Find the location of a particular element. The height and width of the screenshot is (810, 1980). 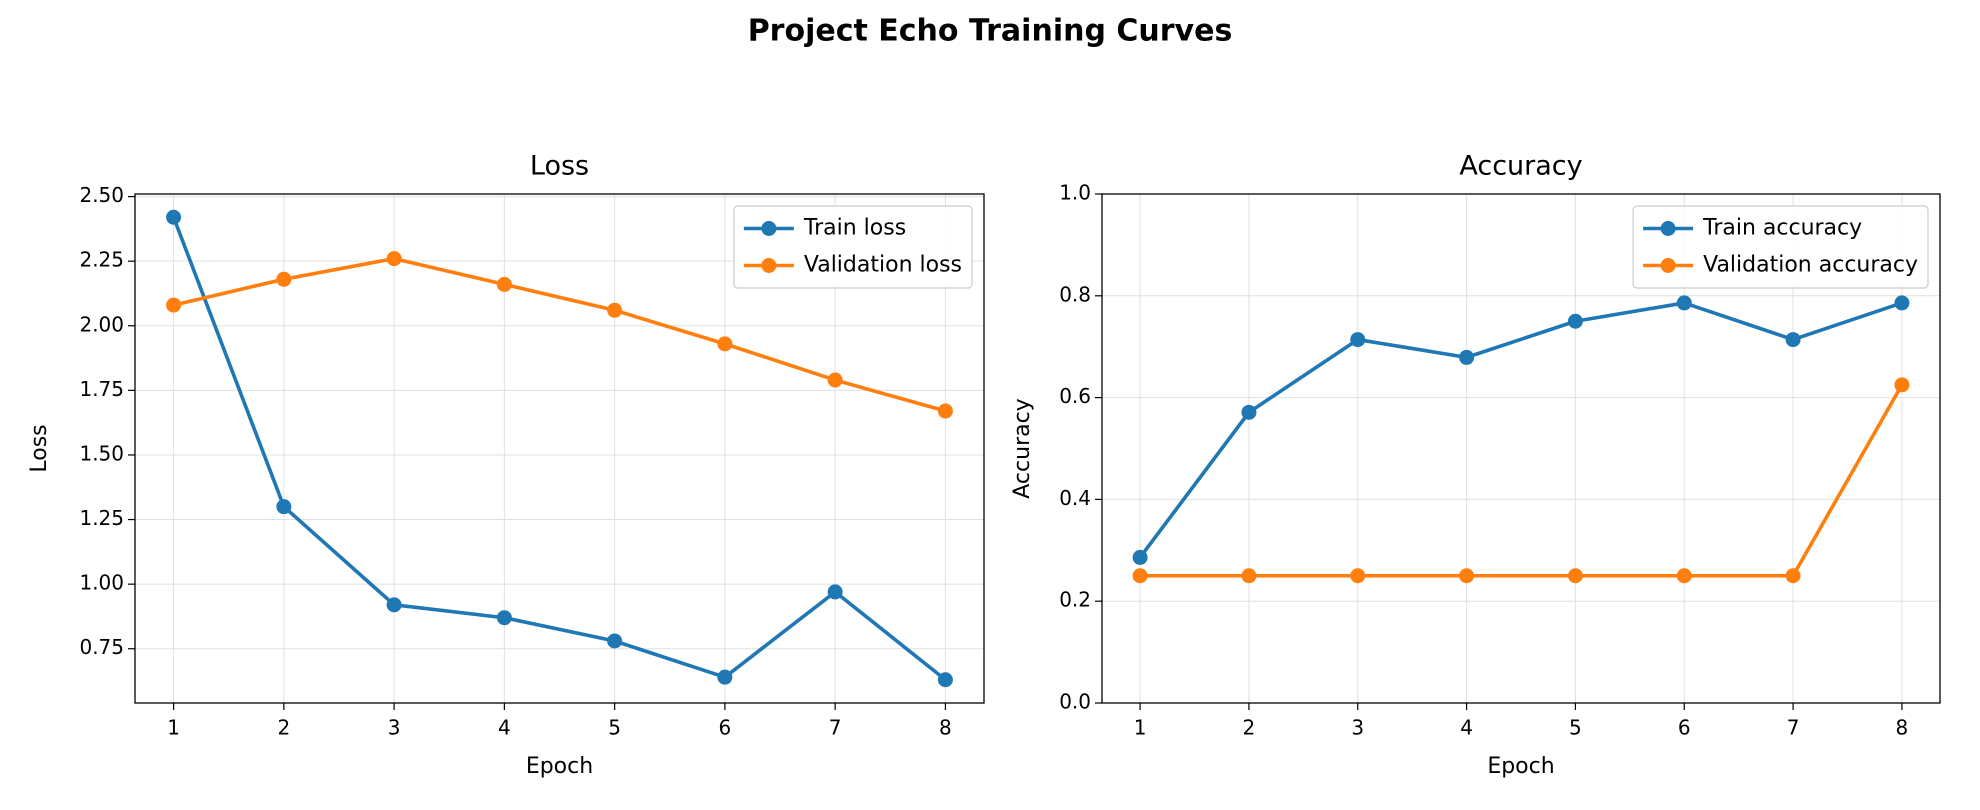

axes-title: Accuracy is located at coordinates (1520, 166).